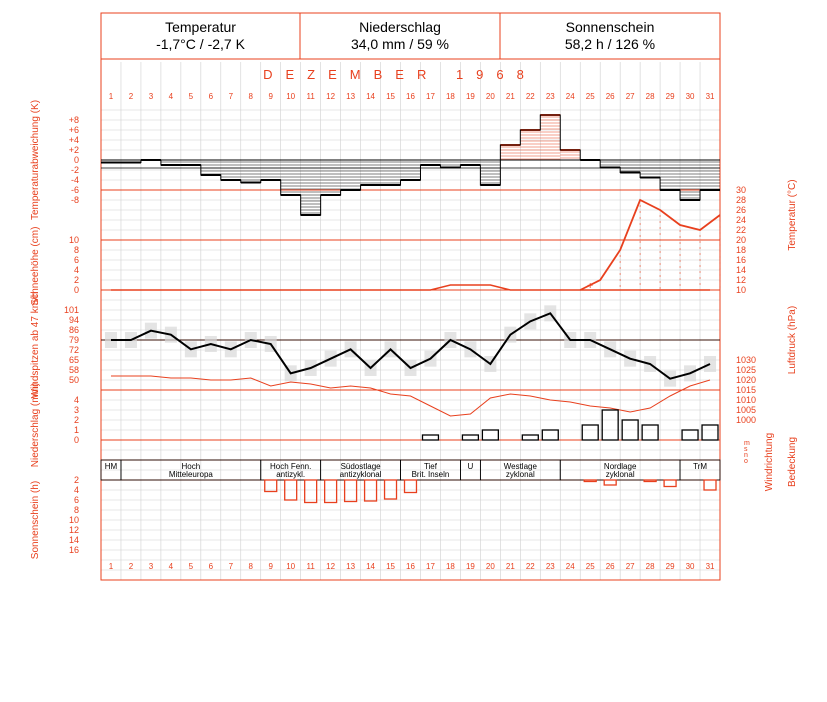  What do you see at coordinates (610, 27) in the screenshot?
I see `summary-sonnenschein-label: Sonnenschein` at bounding box center [610, 27].